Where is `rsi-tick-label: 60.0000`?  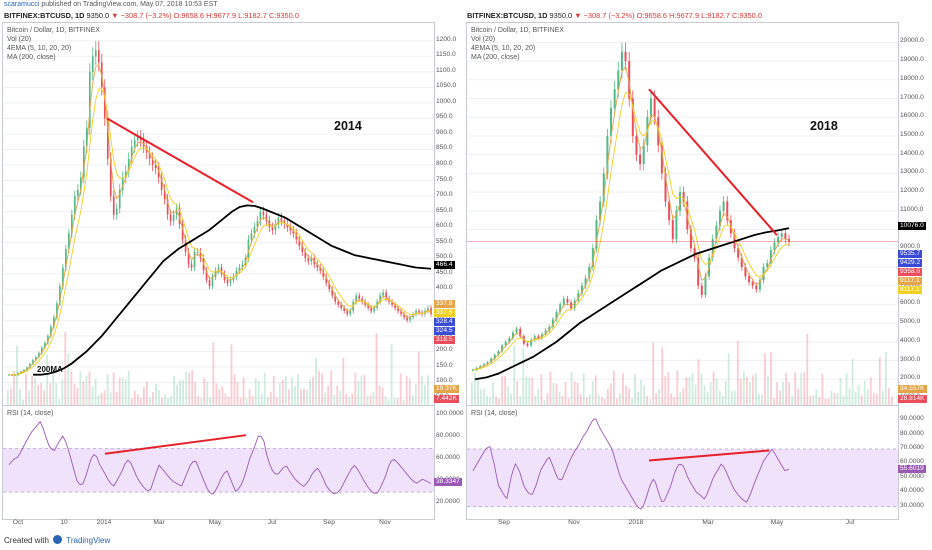
rsi-tick-label: 60.0000 is located at coordinates (912, 462).